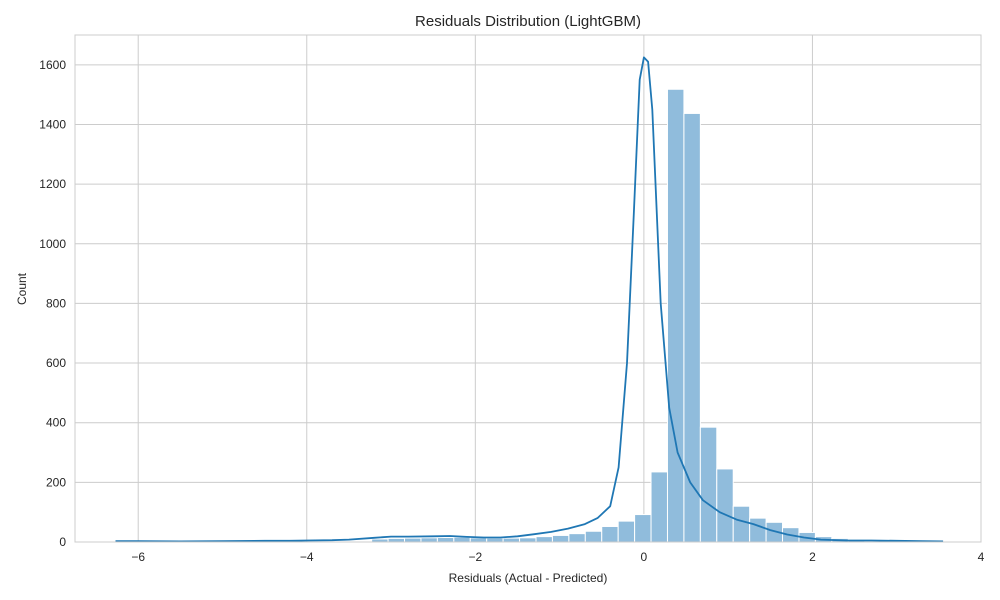 The width and height of the screenshot is (1000, 600). I want to click on x-tick-label: −4, so click(307, 557).